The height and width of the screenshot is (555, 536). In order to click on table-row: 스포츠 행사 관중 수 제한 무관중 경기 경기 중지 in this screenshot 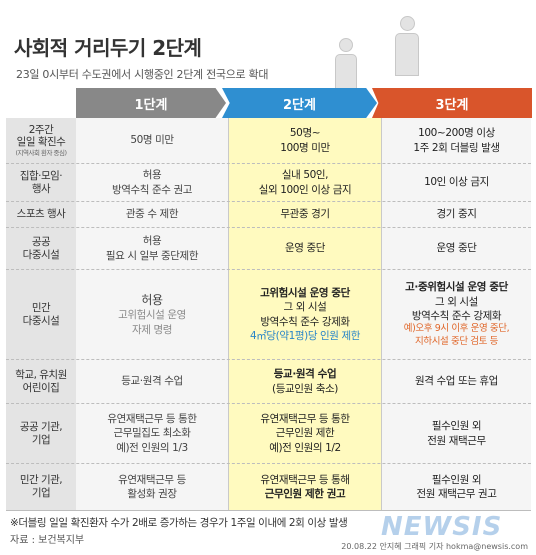, I will do `click(268, 215)`.